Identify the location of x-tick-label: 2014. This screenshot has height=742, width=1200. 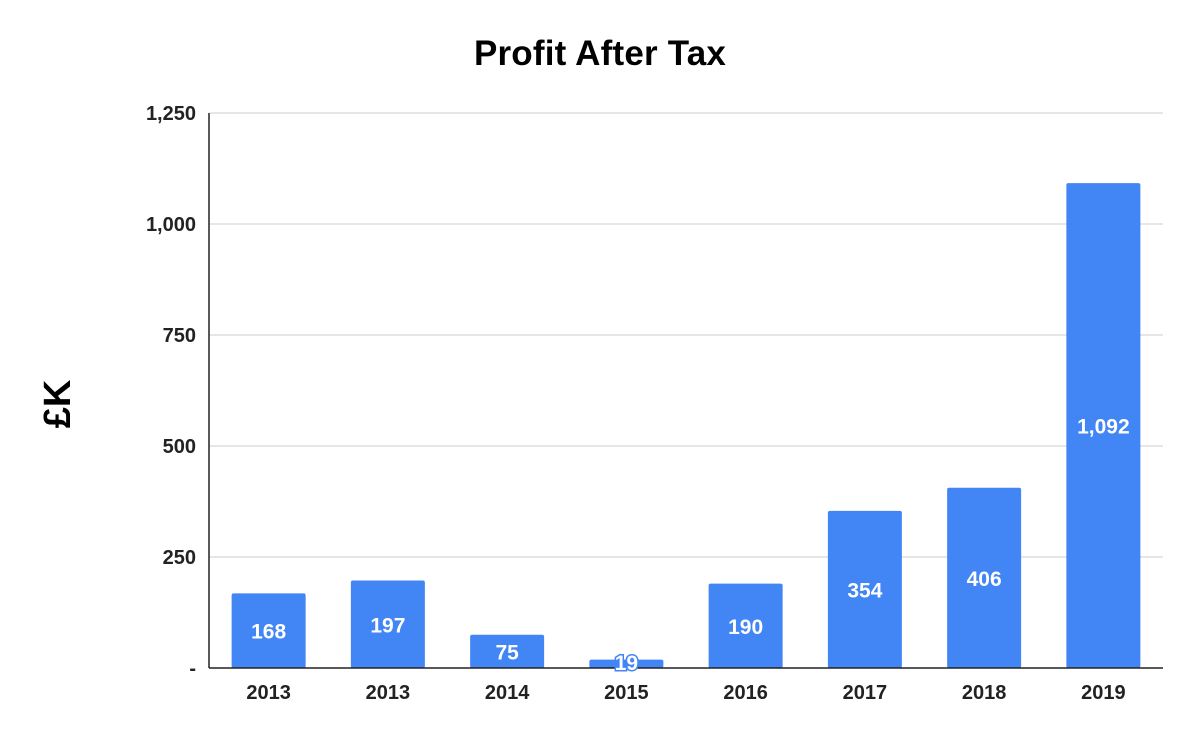
(507, 693).